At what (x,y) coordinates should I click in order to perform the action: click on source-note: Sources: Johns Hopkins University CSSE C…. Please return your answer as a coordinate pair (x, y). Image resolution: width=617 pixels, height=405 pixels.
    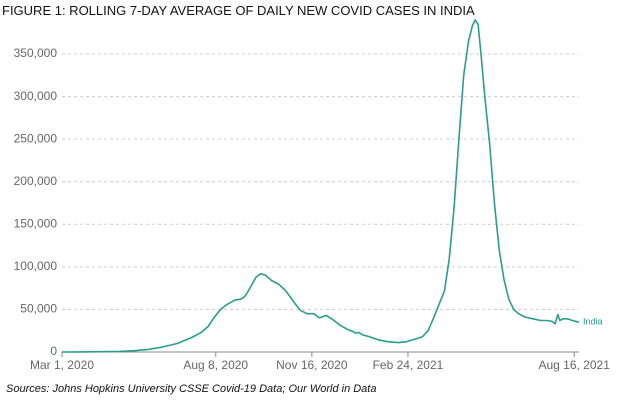
    Looking at the image, I should click on (191, 389).